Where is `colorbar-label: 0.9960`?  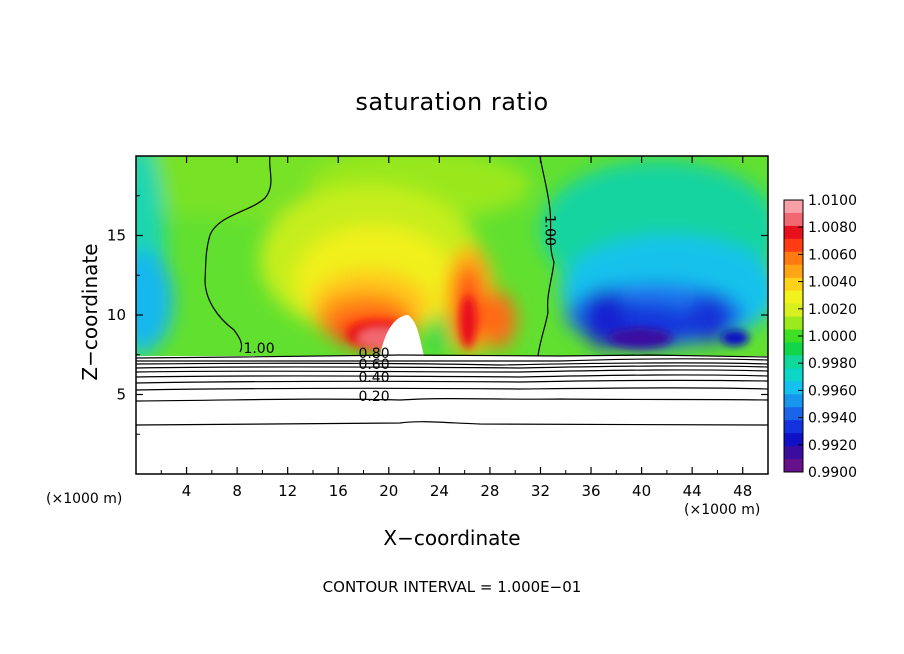
colorbar-label: 0.9960 is located at coordinates (832, 391).